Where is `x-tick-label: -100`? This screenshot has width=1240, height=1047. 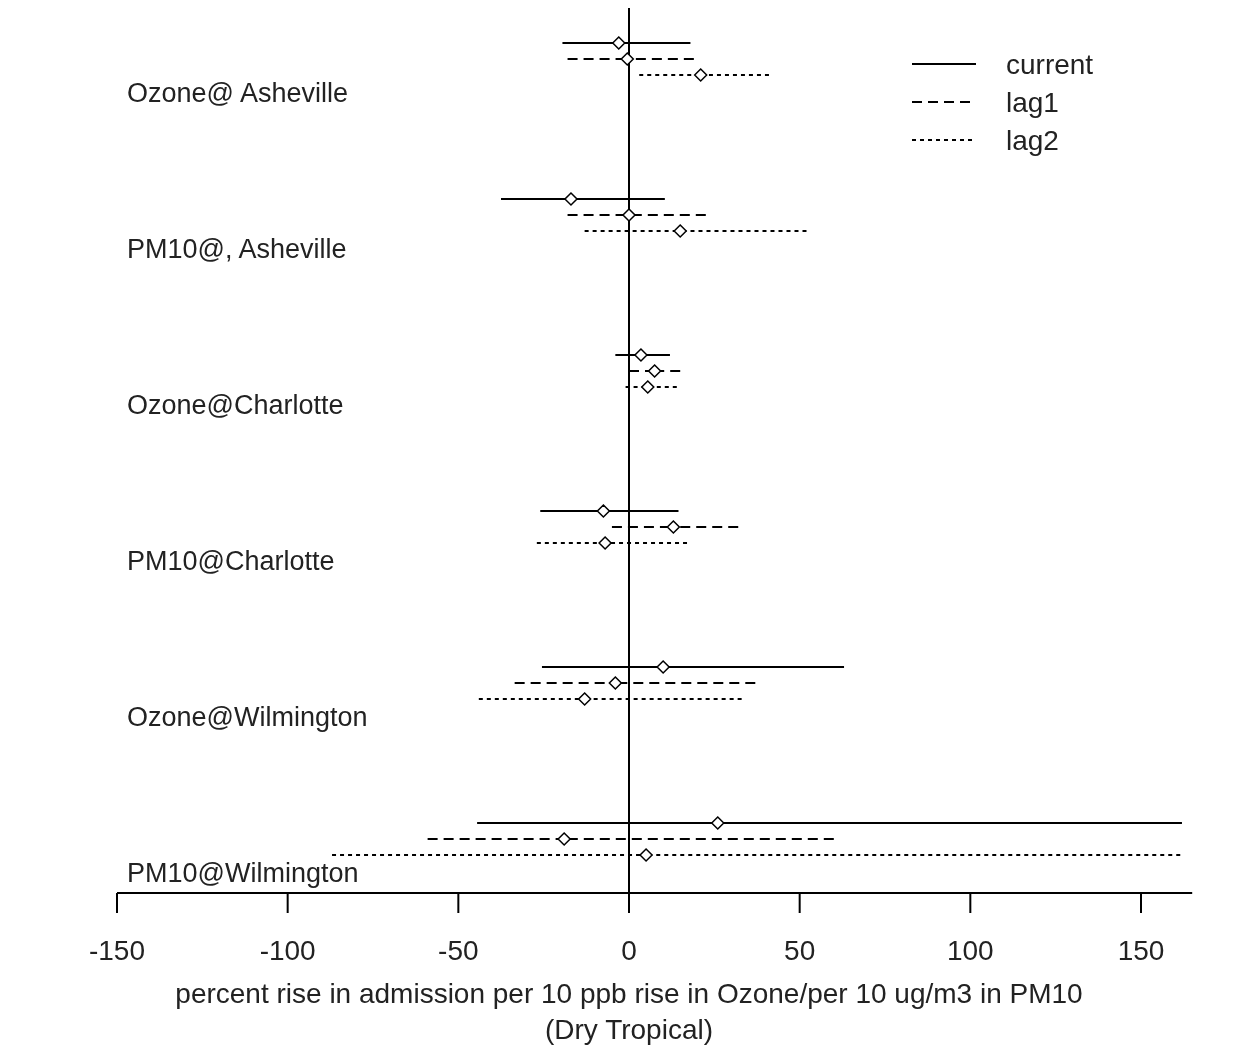
x-tick-label: -100 is located at coordinates (287, 950).